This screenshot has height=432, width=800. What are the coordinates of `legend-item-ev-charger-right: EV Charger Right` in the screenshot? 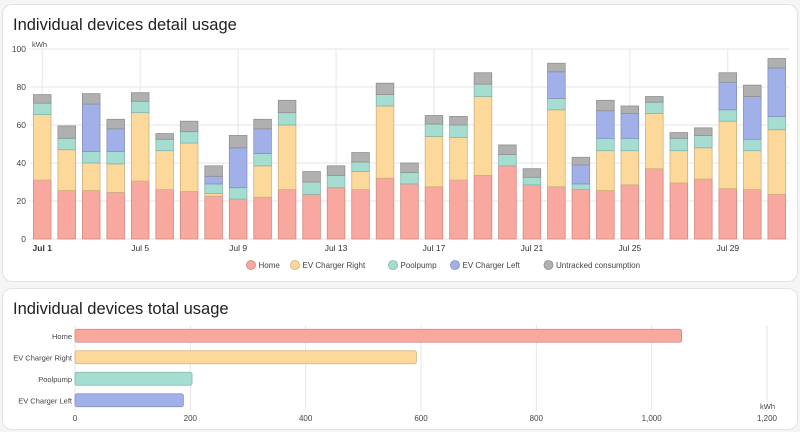 It's located at (328, 265).